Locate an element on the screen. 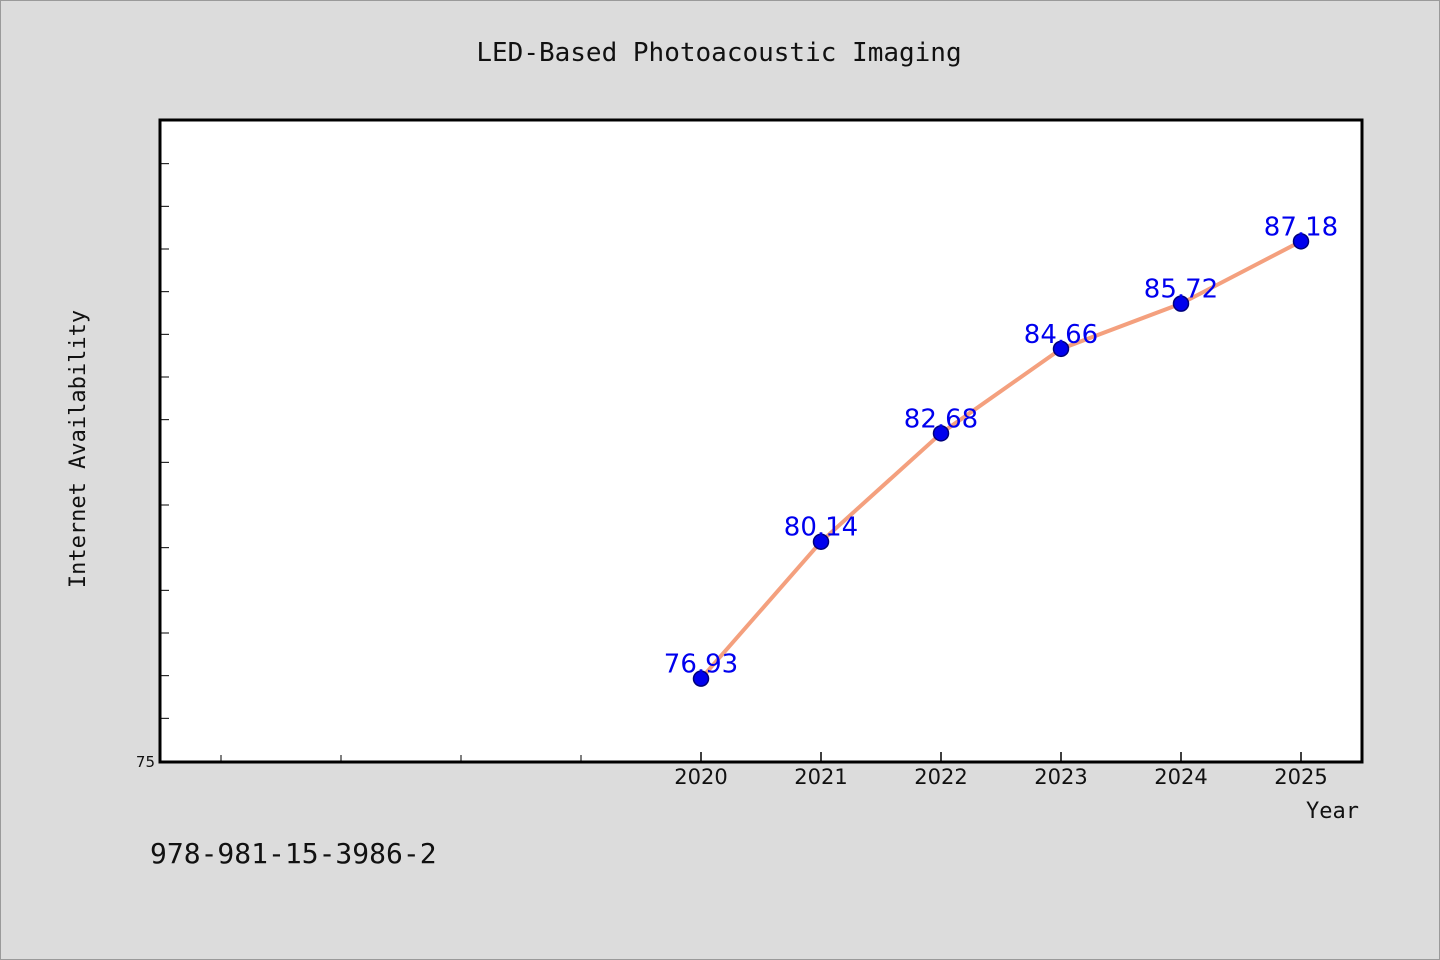 Image resolution: width=1440 pixels, height=960 pixels. x-axis-label: Year is located at coordinates (1332, 811).